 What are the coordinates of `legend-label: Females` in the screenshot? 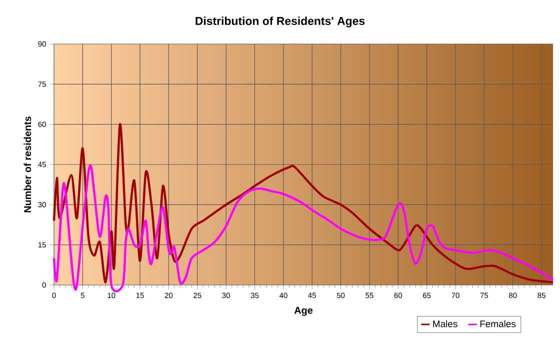 It's located at (498, 324).